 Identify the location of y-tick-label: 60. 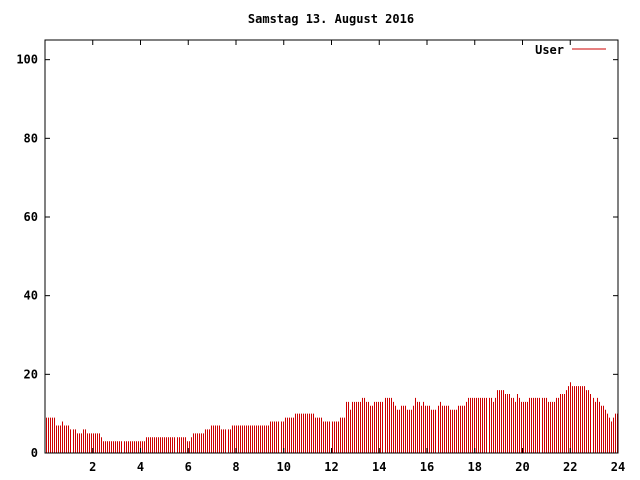
(31, 217).